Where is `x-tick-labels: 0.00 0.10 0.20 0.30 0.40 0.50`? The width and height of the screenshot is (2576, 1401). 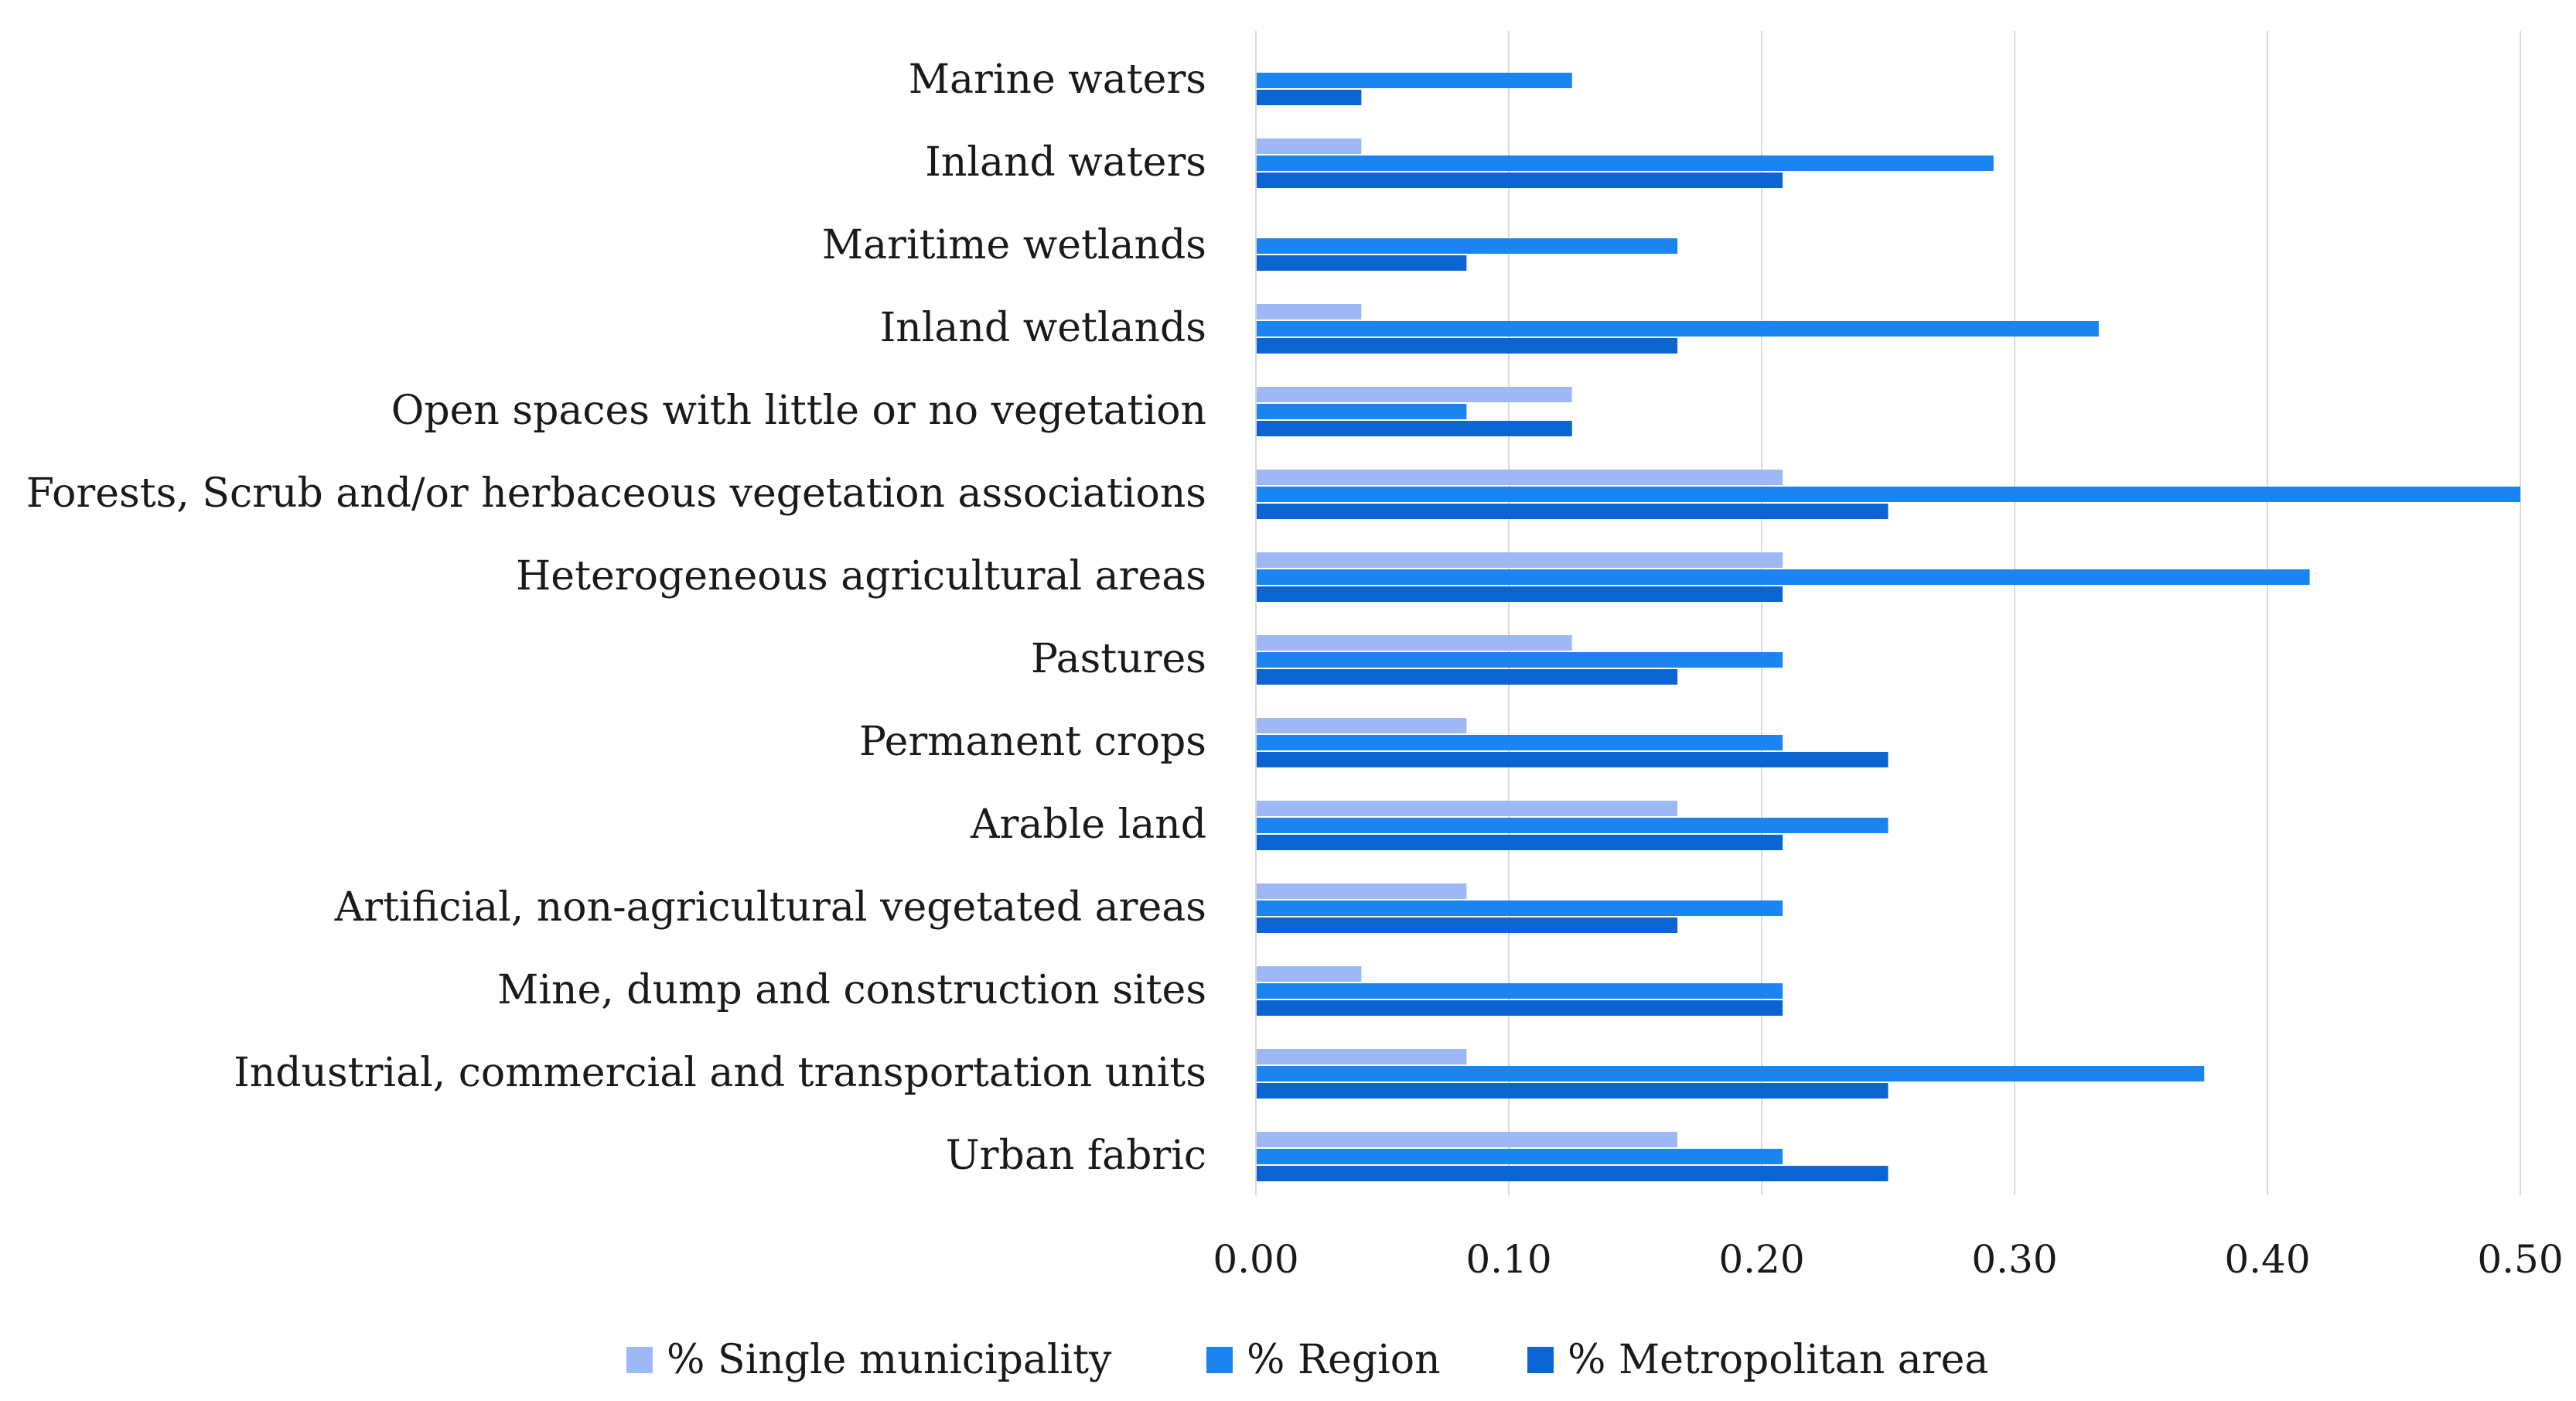
x-tick-labels: 0.00 0.10 0.20 0.30 0.40 0.50 is located at coordinates (1888, 1259).